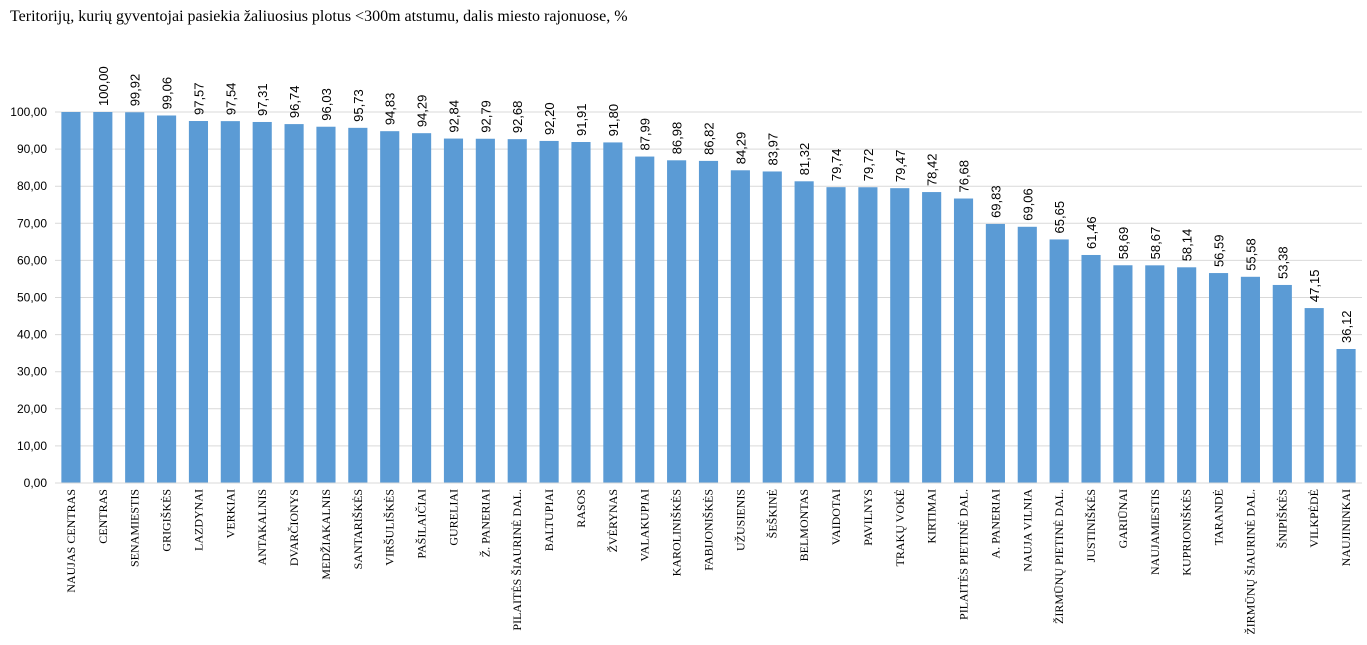 The width and height of the screenshot is (1367, 645). What do you see at coordinates (32, 372) in the screenshot?
I see `y-tick-label: 30,00` at bounding box center [32, 372].